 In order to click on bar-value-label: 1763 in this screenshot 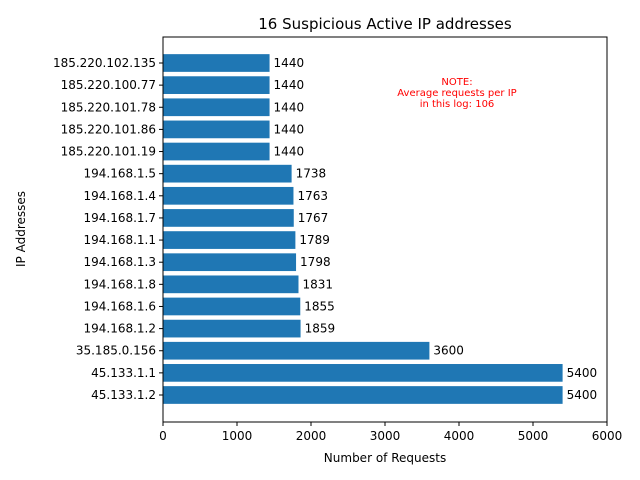, I will do `click(312, 196)`.